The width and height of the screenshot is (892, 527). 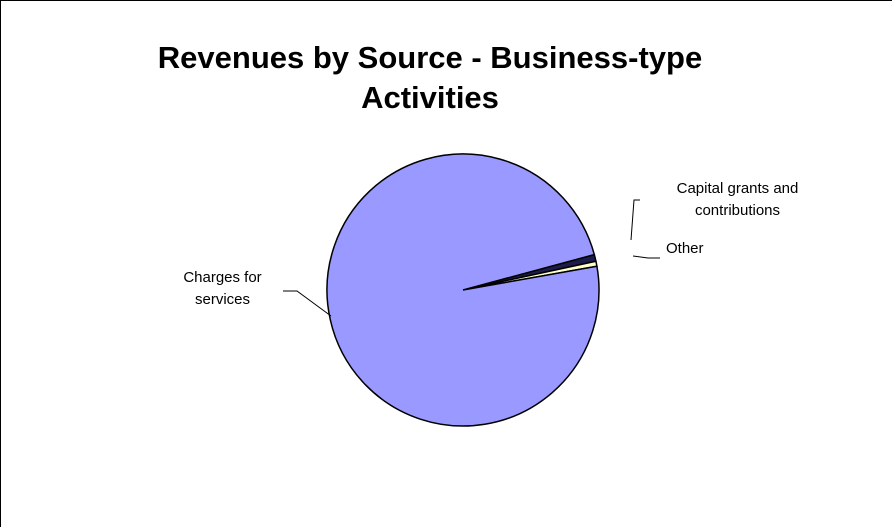 I want to click on slice-label: Charges for services, so click(x=222, y=288).